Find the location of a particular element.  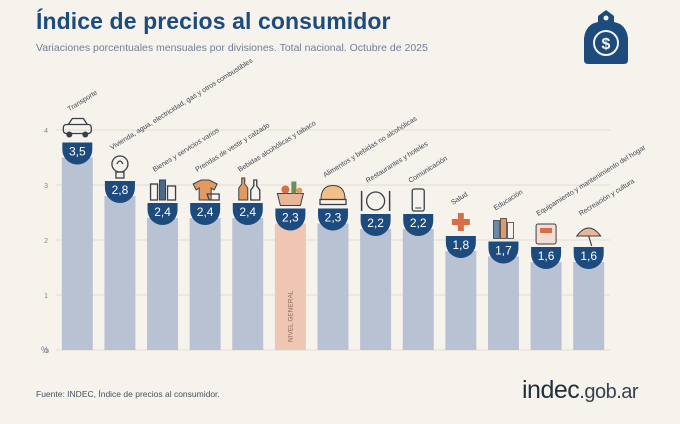

y-axis-ticks: 0 1 2 3 4 is located at coordinates (46, 241).